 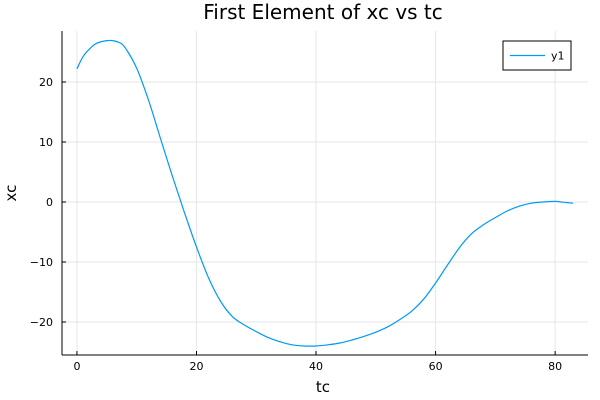 I want to click on x-tick-label: 80, so click(x=555, y=366).